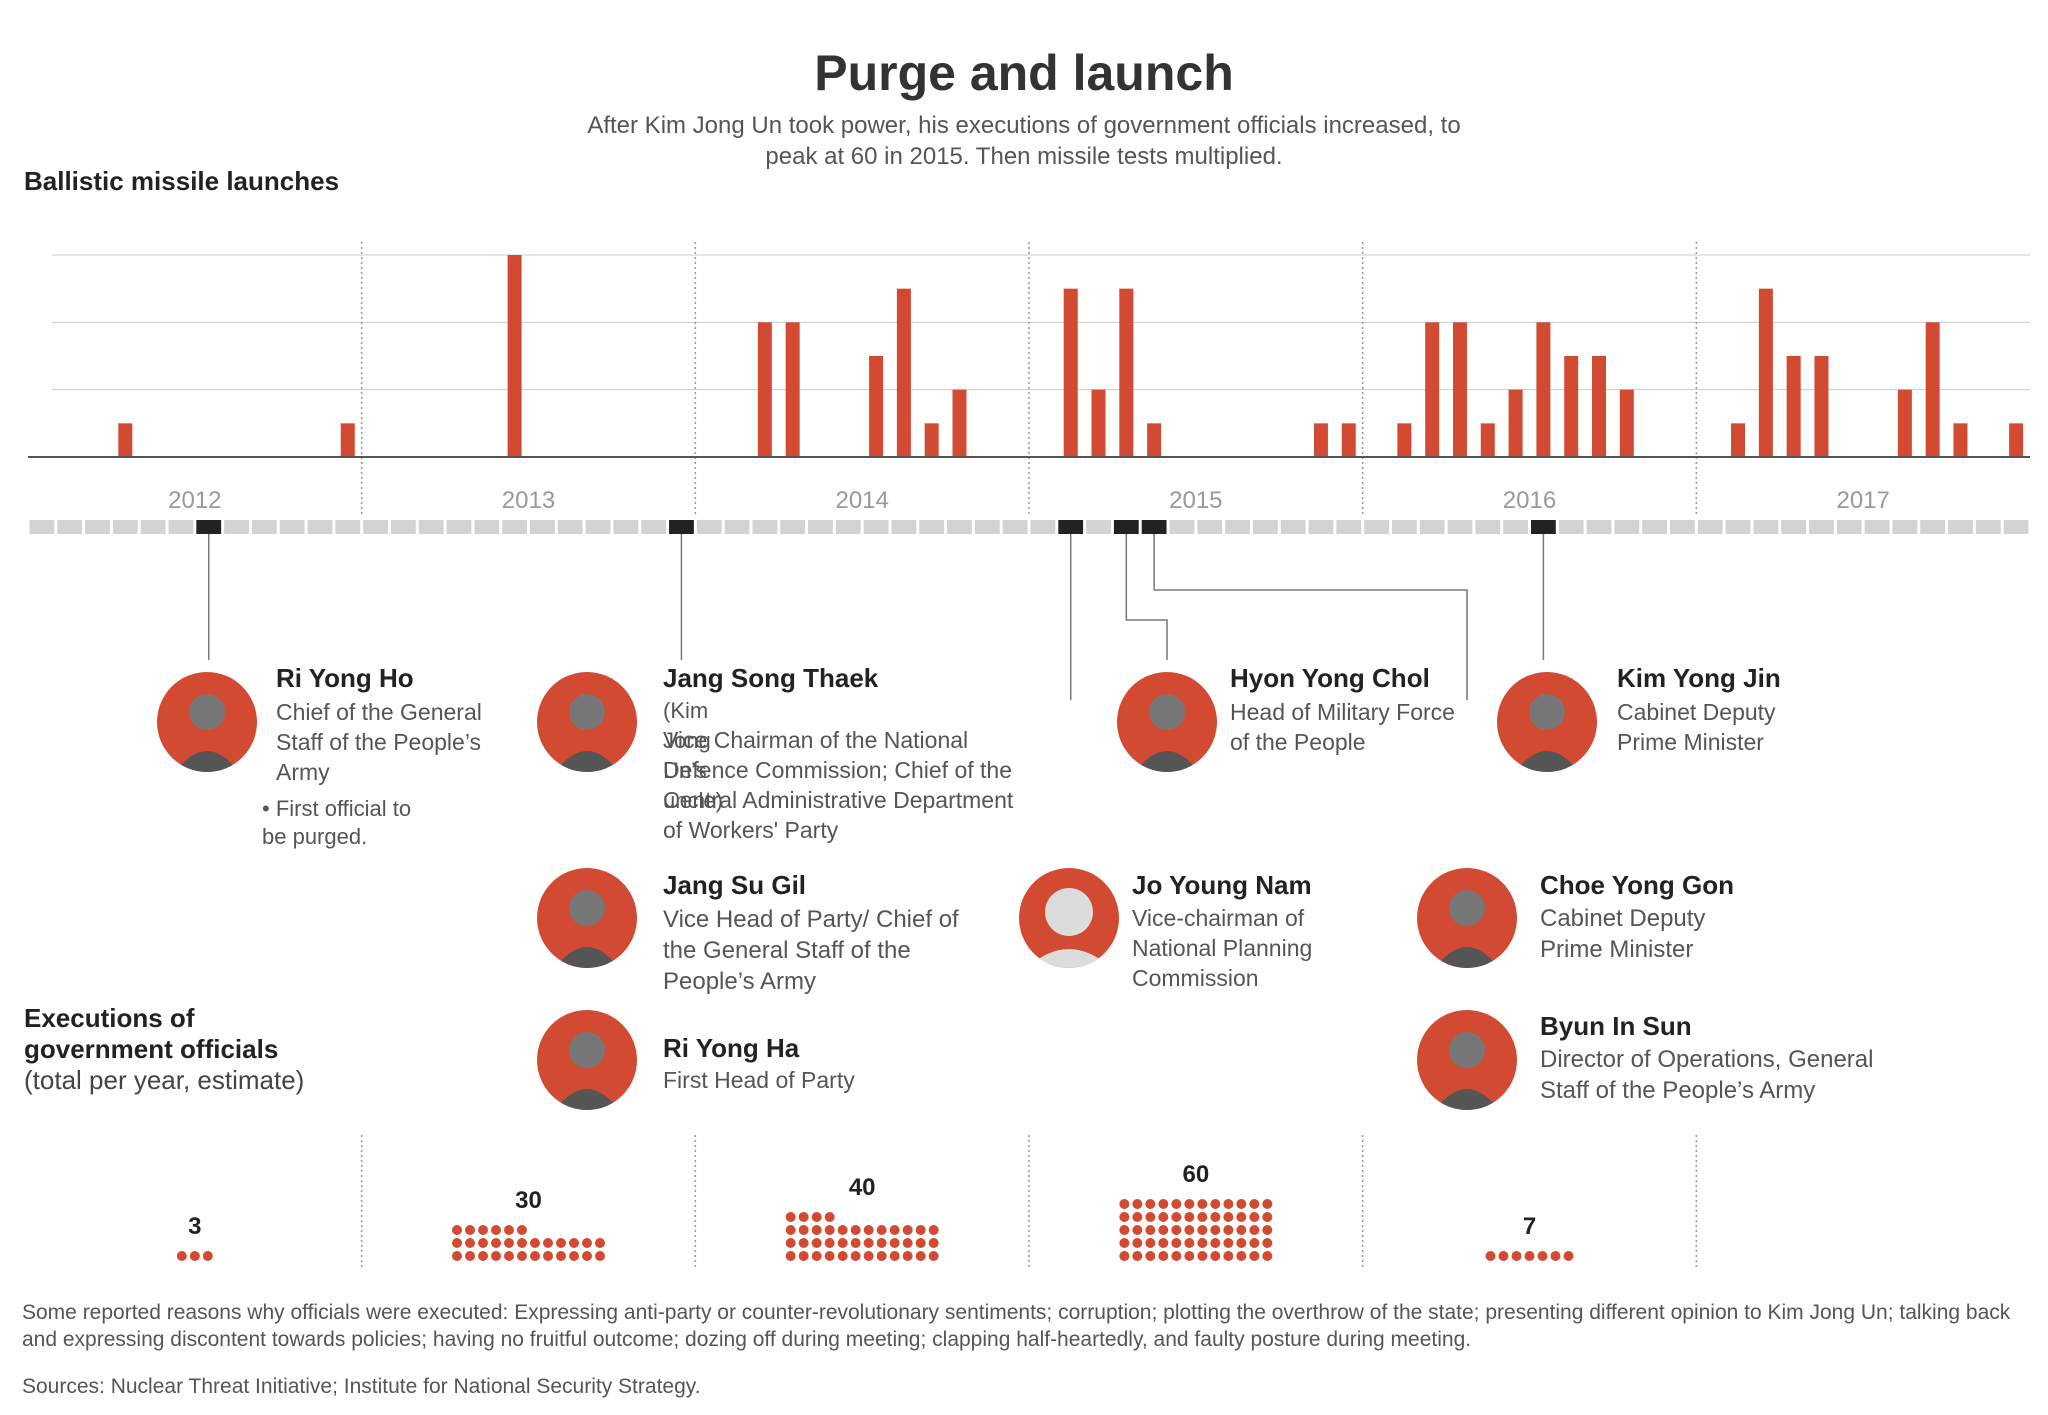 This screenshot has width=2048, height=1415. Describe the element at coordinates (1069, 918) in the screenshot. I see `portrait-silhouette` at that location.